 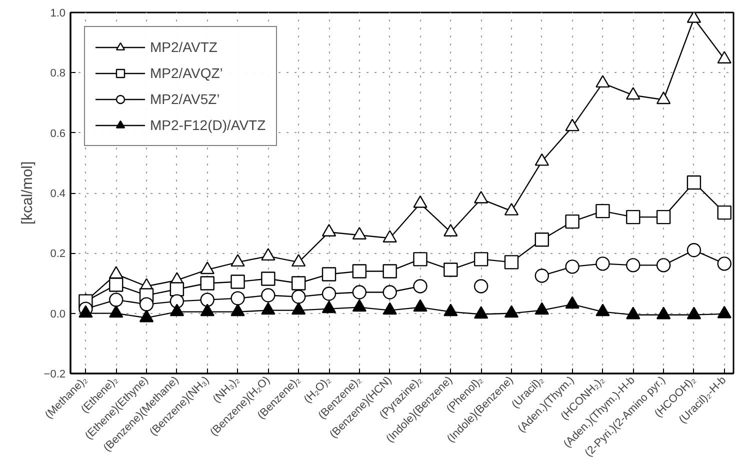 I want to click on y-axis-title: [kcal/mol], so click(x=27, y=193).